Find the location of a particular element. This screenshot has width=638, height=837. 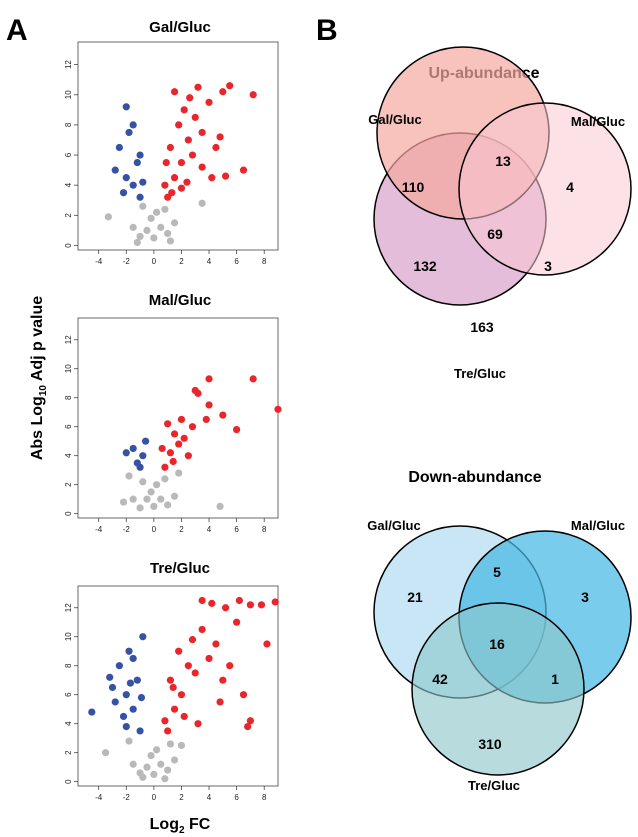

y-axis-label-rest: Adj p value is located at coordinates (37, 340).